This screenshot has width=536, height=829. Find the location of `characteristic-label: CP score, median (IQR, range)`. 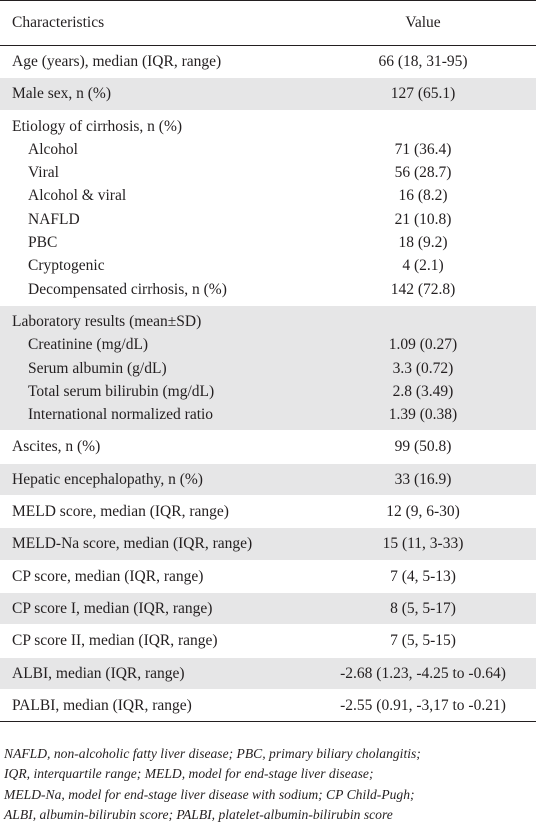

characteristic-label: CP score, median (IQR, range) is located at coordinates (108, 576).